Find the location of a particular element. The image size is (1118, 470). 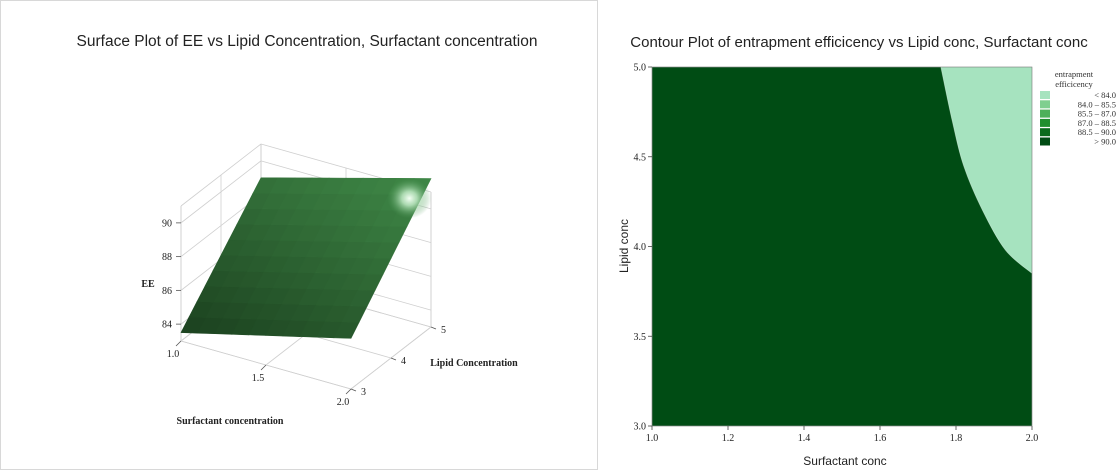

surface-x-tick-label: 1.5 is located at coordinates (258, 378).